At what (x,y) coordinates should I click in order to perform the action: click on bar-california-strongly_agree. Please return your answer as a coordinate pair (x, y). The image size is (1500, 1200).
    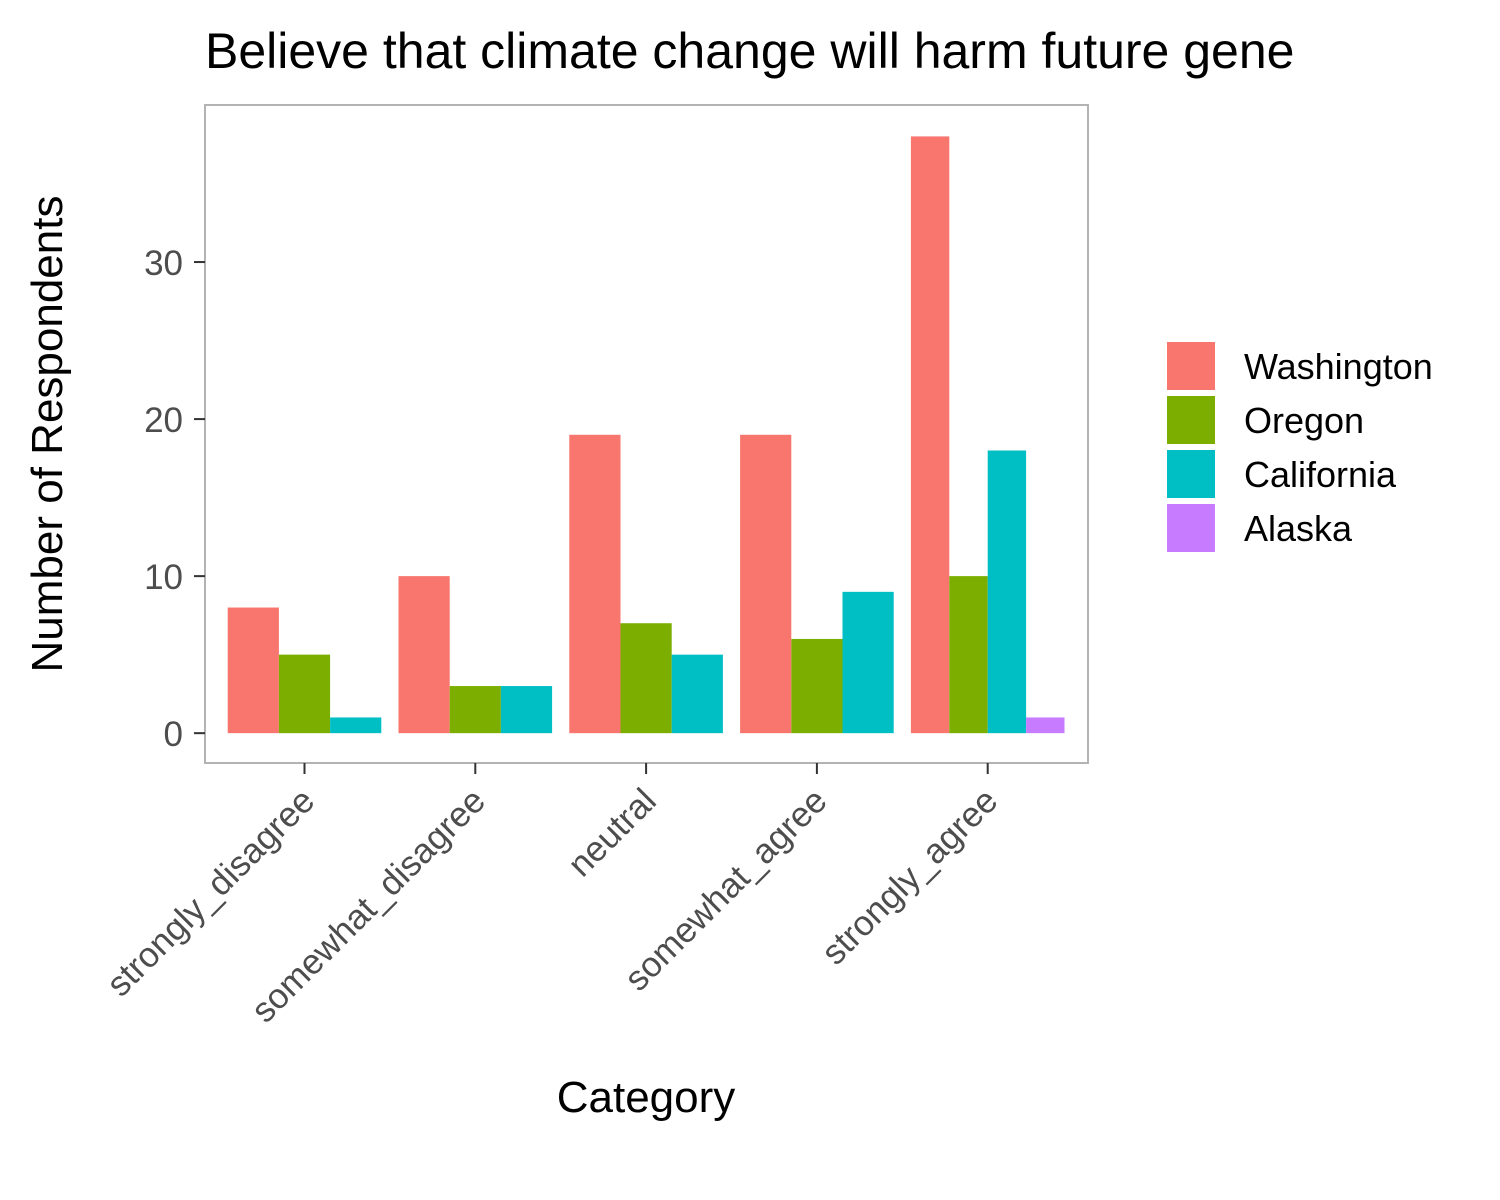
    Looking at the image, I should click on (1007, 592).